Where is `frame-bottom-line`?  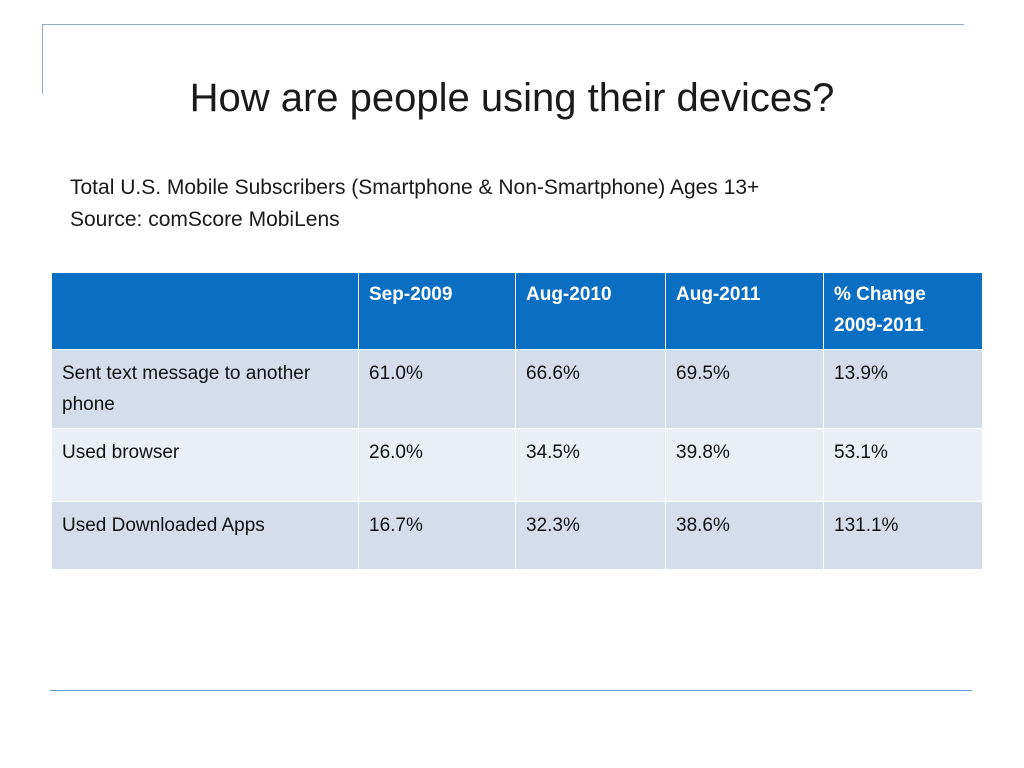 frame-bottom-line is located at coordinates (511, 690).